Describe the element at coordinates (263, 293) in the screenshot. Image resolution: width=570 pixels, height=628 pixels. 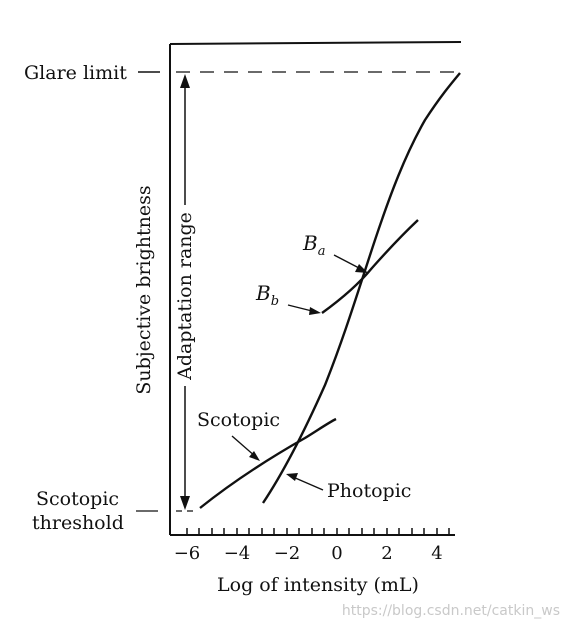
I see `bb-label-main: B` at that location.